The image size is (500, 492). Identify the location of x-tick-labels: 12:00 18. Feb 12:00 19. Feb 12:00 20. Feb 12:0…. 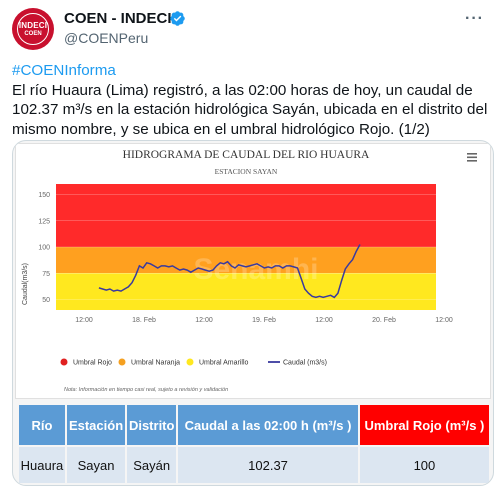
(264, 320).